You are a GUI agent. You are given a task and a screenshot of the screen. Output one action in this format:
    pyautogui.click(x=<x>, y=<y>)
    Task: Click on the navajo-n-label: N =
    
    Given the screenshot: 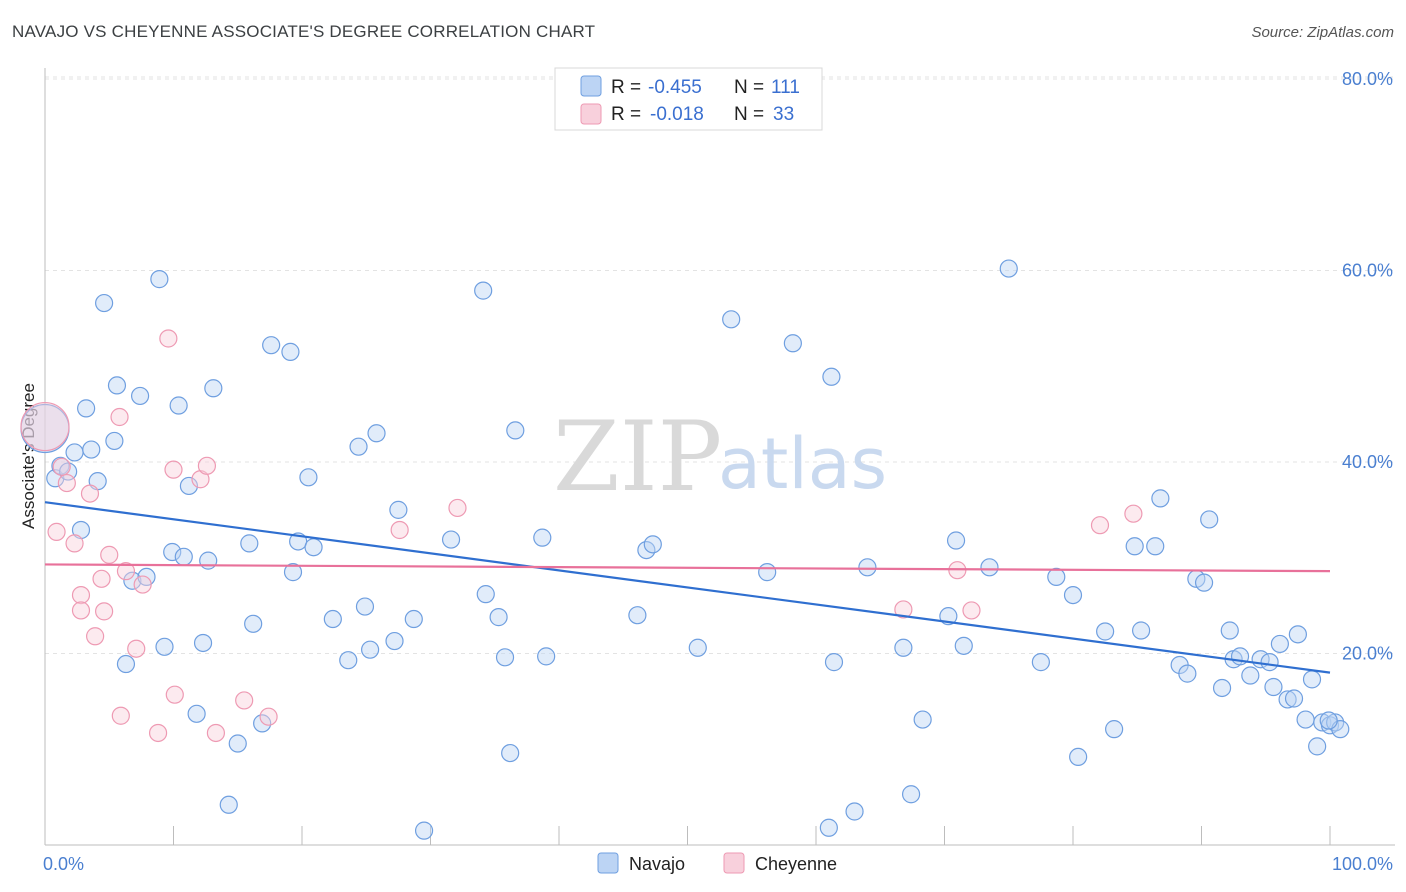 What is the action you would take?
    pyautogui.click(x=749, y=87)
    